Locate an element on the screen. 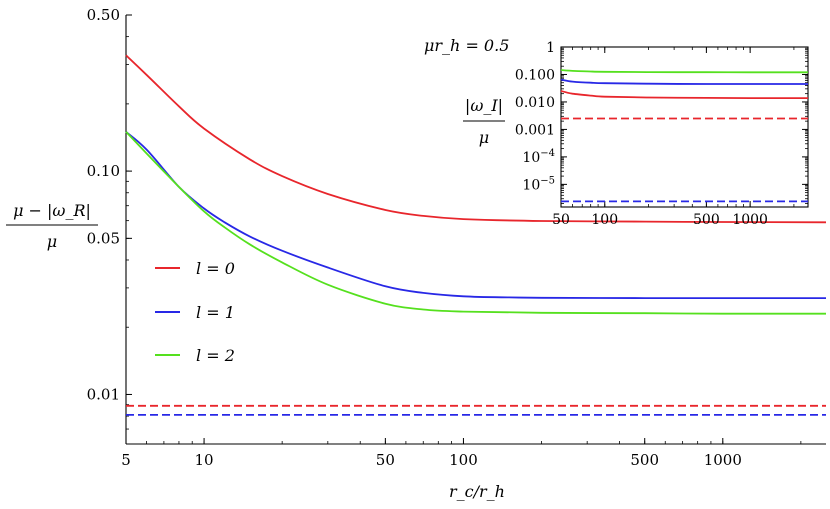 The height and width of the screenshot is (509, 830). inset-ylabel-denominator: μ is located at coordinates (484, 137).